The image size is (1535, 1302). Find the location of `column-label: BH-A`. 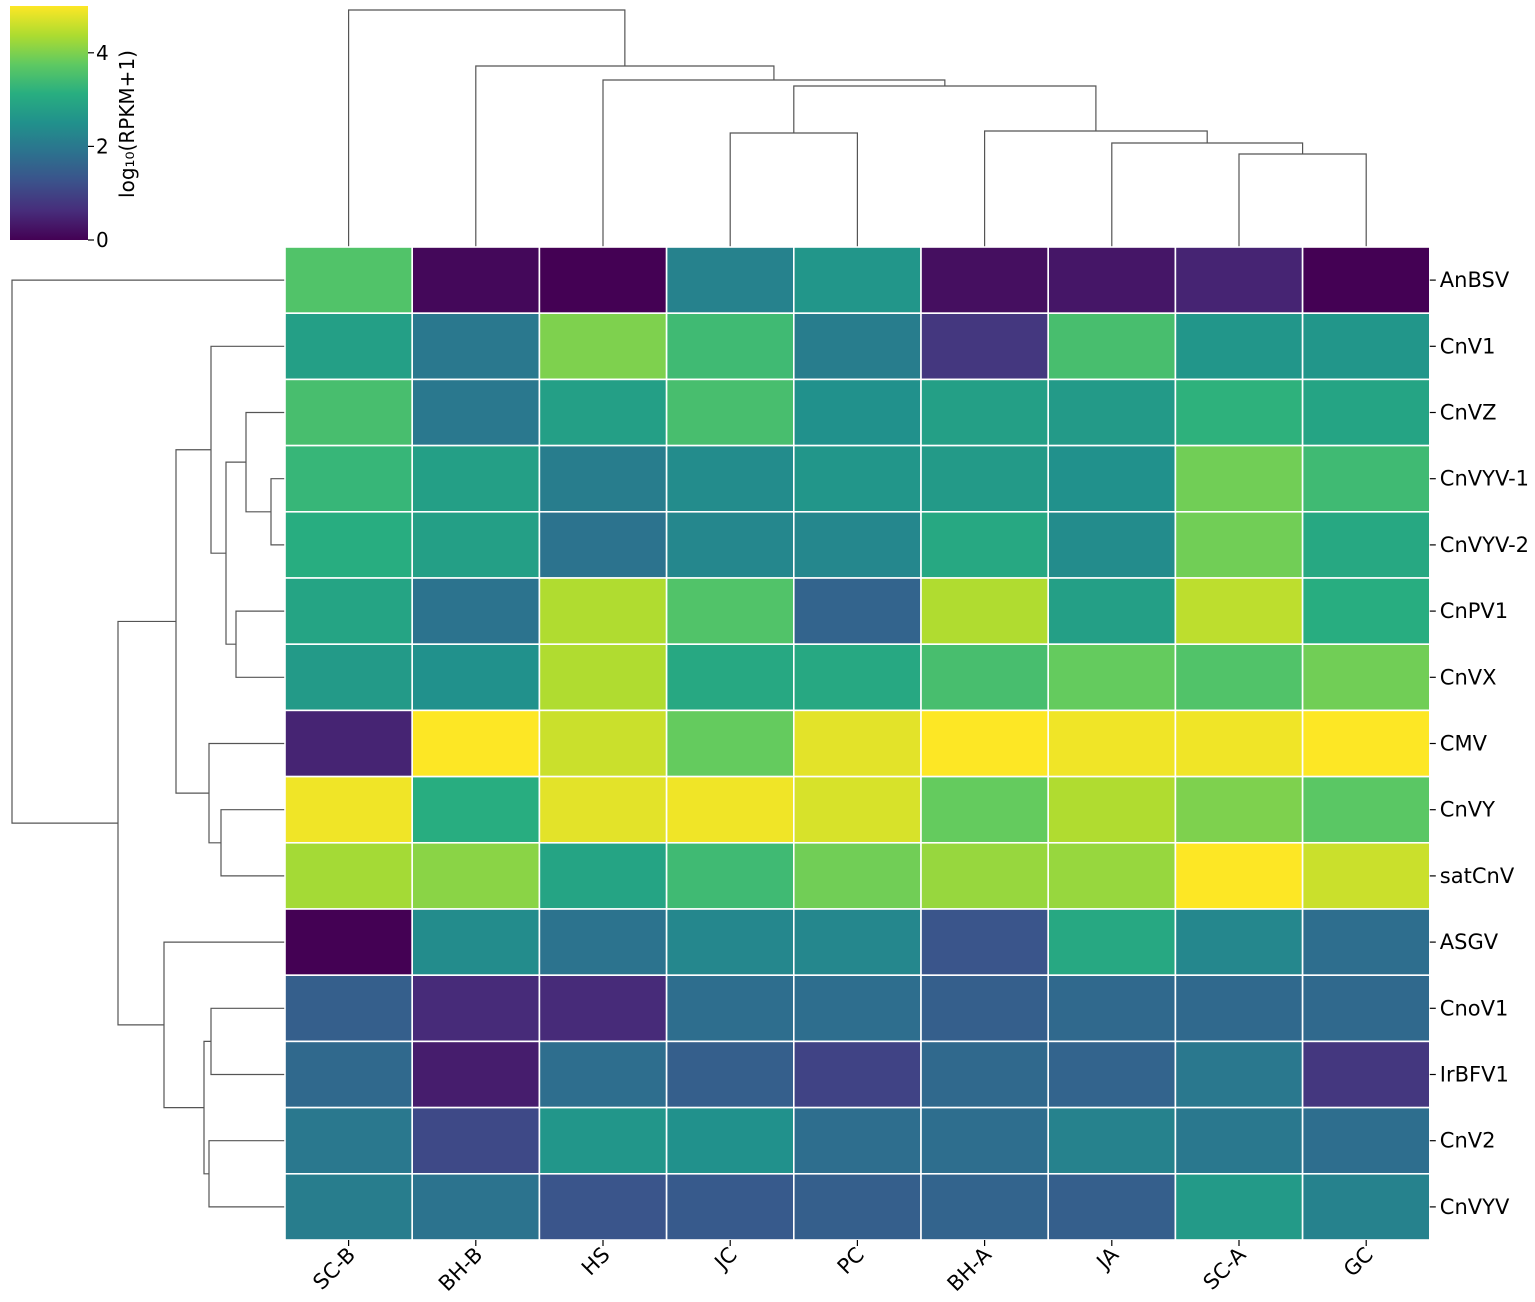

column-label: BH-A is located at coordinates (970, 1269).